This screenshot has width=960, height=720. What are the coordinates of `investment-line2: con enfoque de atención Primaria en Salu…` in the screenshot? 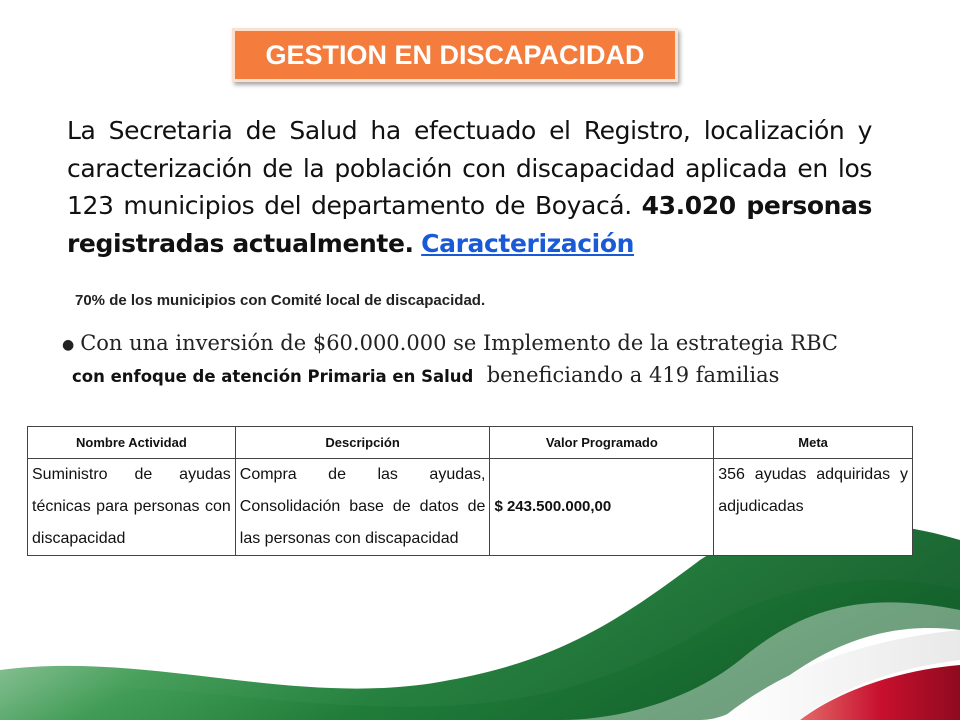 It's located at (477, 376).